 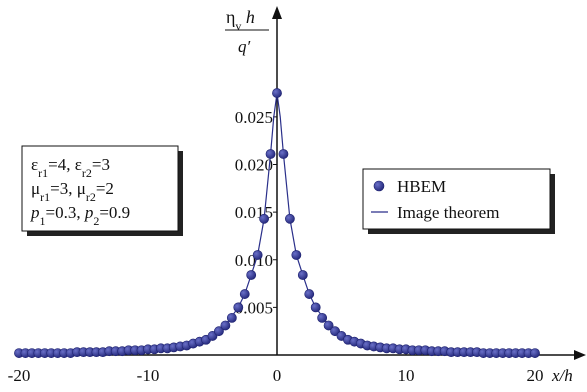 I want to click on y-tick-label: 0.010, so click(x=254, y=260).